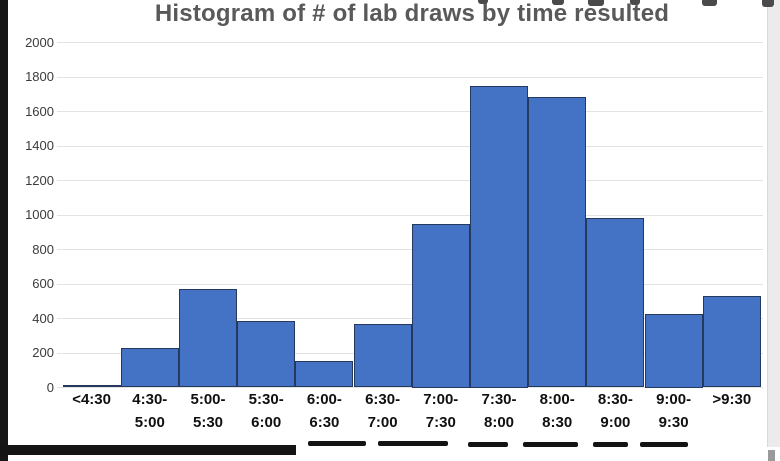 The image size is (780, 461). I want to click on x-axis-tick-line: 4:30-, so click(150, 399).